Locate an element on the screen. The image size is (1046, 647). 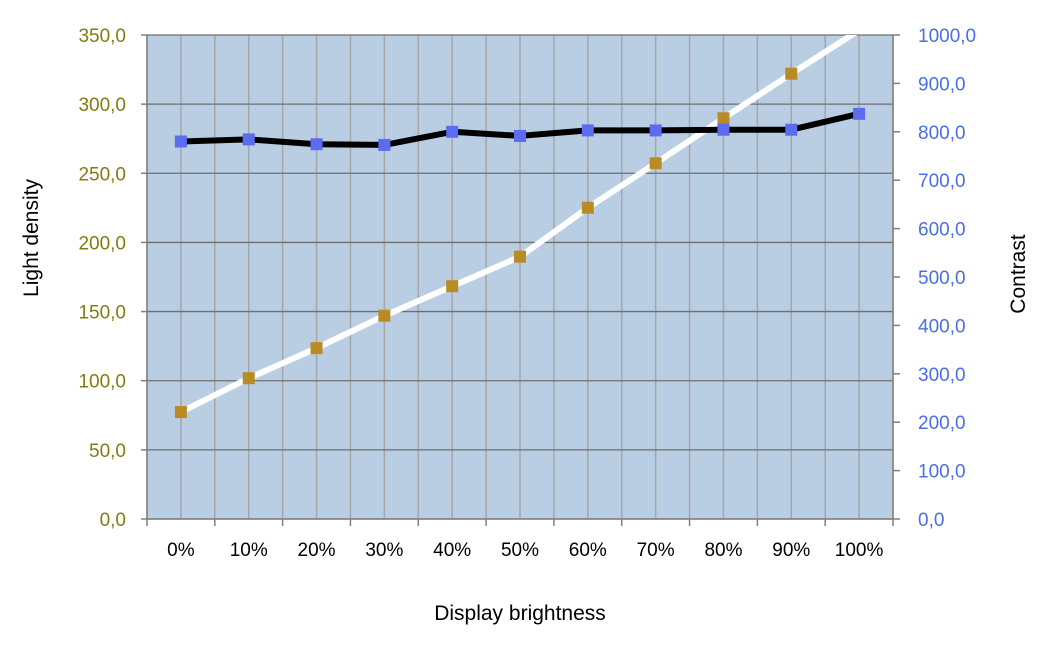
x-tick-label: 70% is located at coordinates (656, 550).